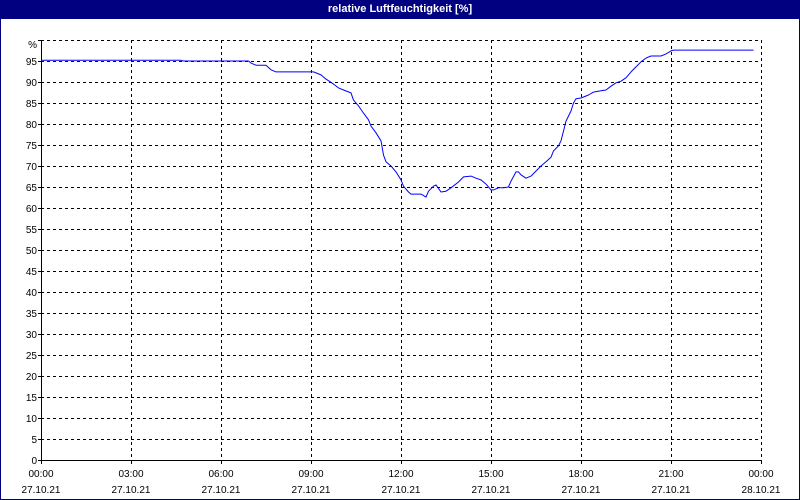  Describe the element at coordinates (32, 230) in the screenshot. I see `y-tick-label: 55` at that location.